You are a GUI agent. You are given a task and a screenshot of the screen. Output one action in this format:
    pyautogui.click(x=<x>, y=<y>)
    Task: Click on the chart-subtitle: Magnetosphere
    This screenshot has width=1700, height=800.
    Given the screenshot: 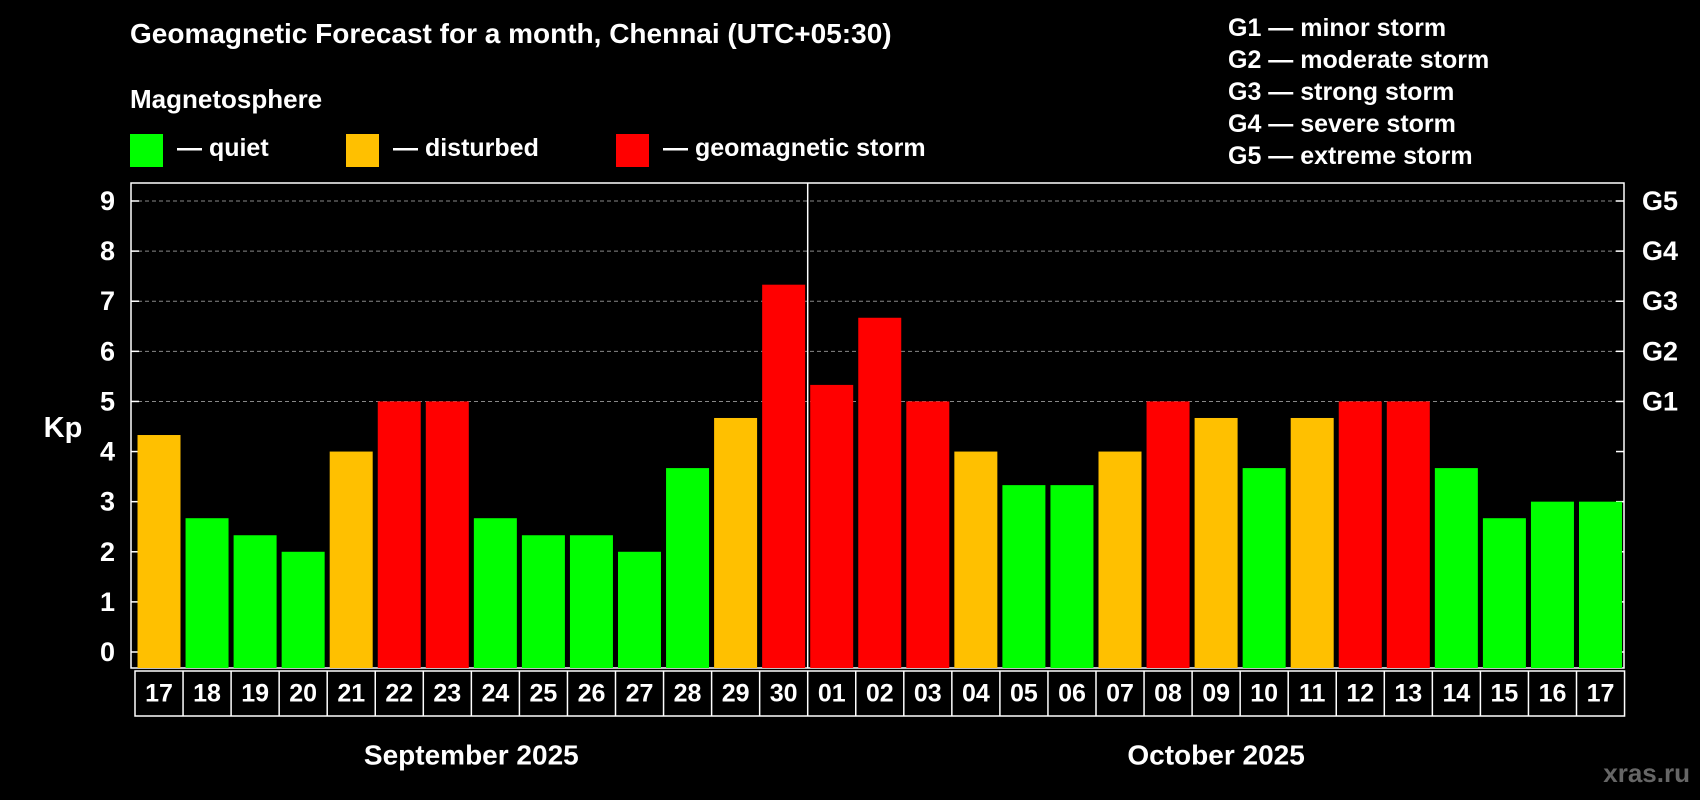 What is the action you would take?
    pyautogui.click(x=226, y=99)
    